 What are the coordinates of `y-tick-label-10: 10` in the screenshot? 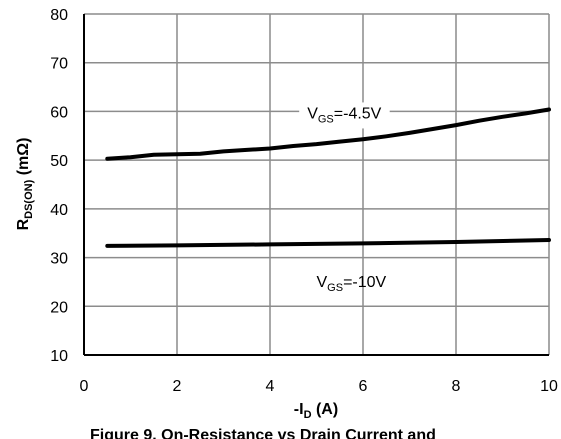 It's located at (59, 356).